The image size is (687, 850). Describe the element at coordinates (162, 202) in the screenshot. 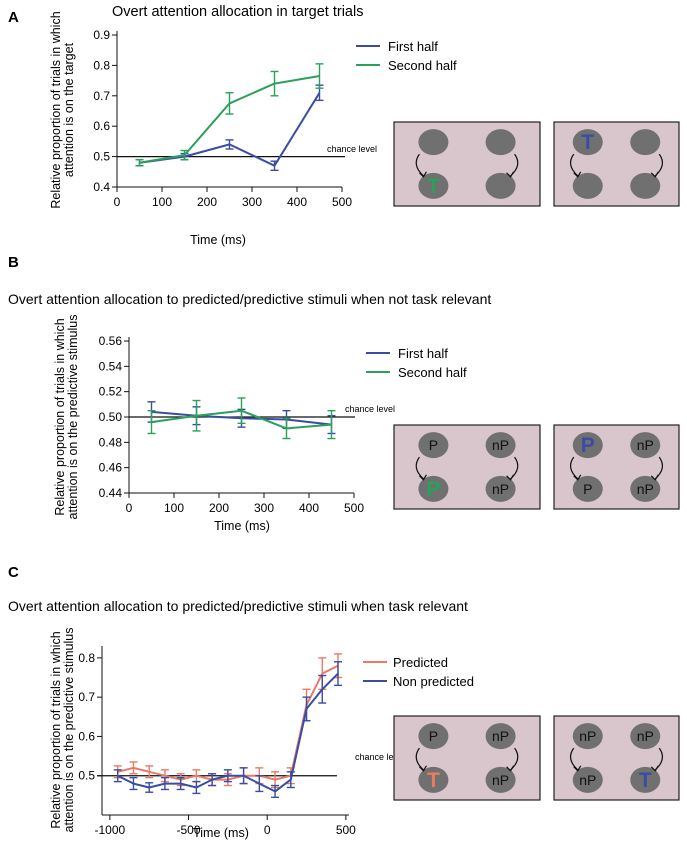

I see `x-tick-label: 100` at that location.